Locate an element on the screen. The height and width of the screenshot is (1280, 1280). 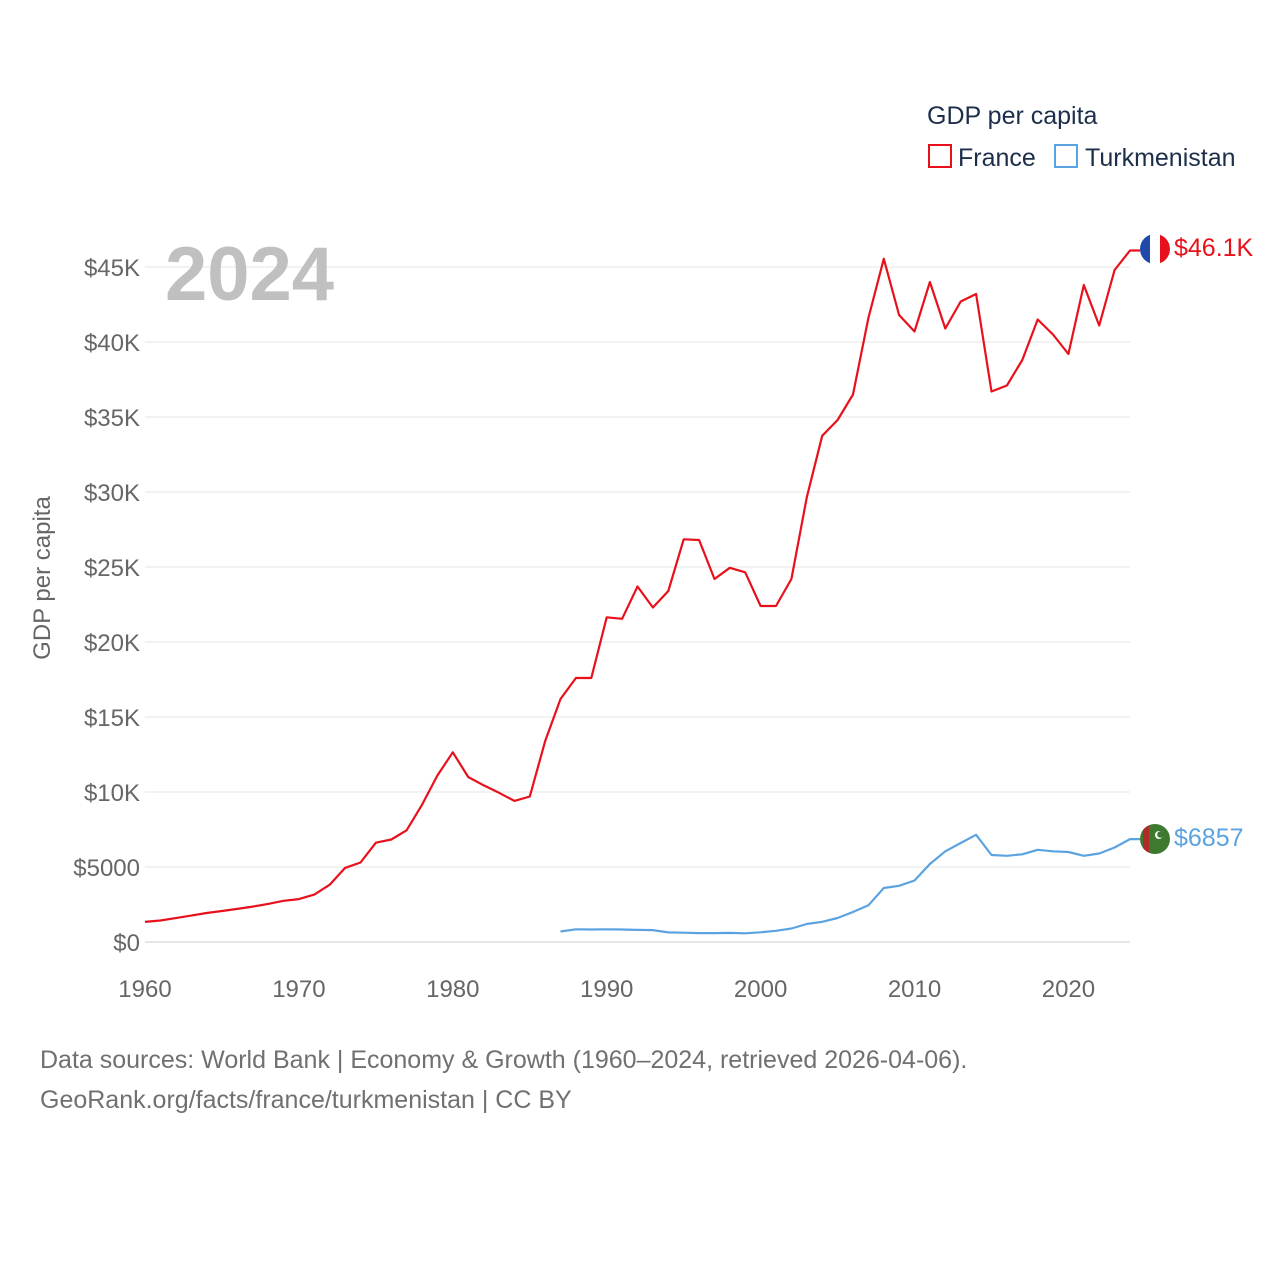
y-tick-label: $10K is located at coordinates (112, 793).